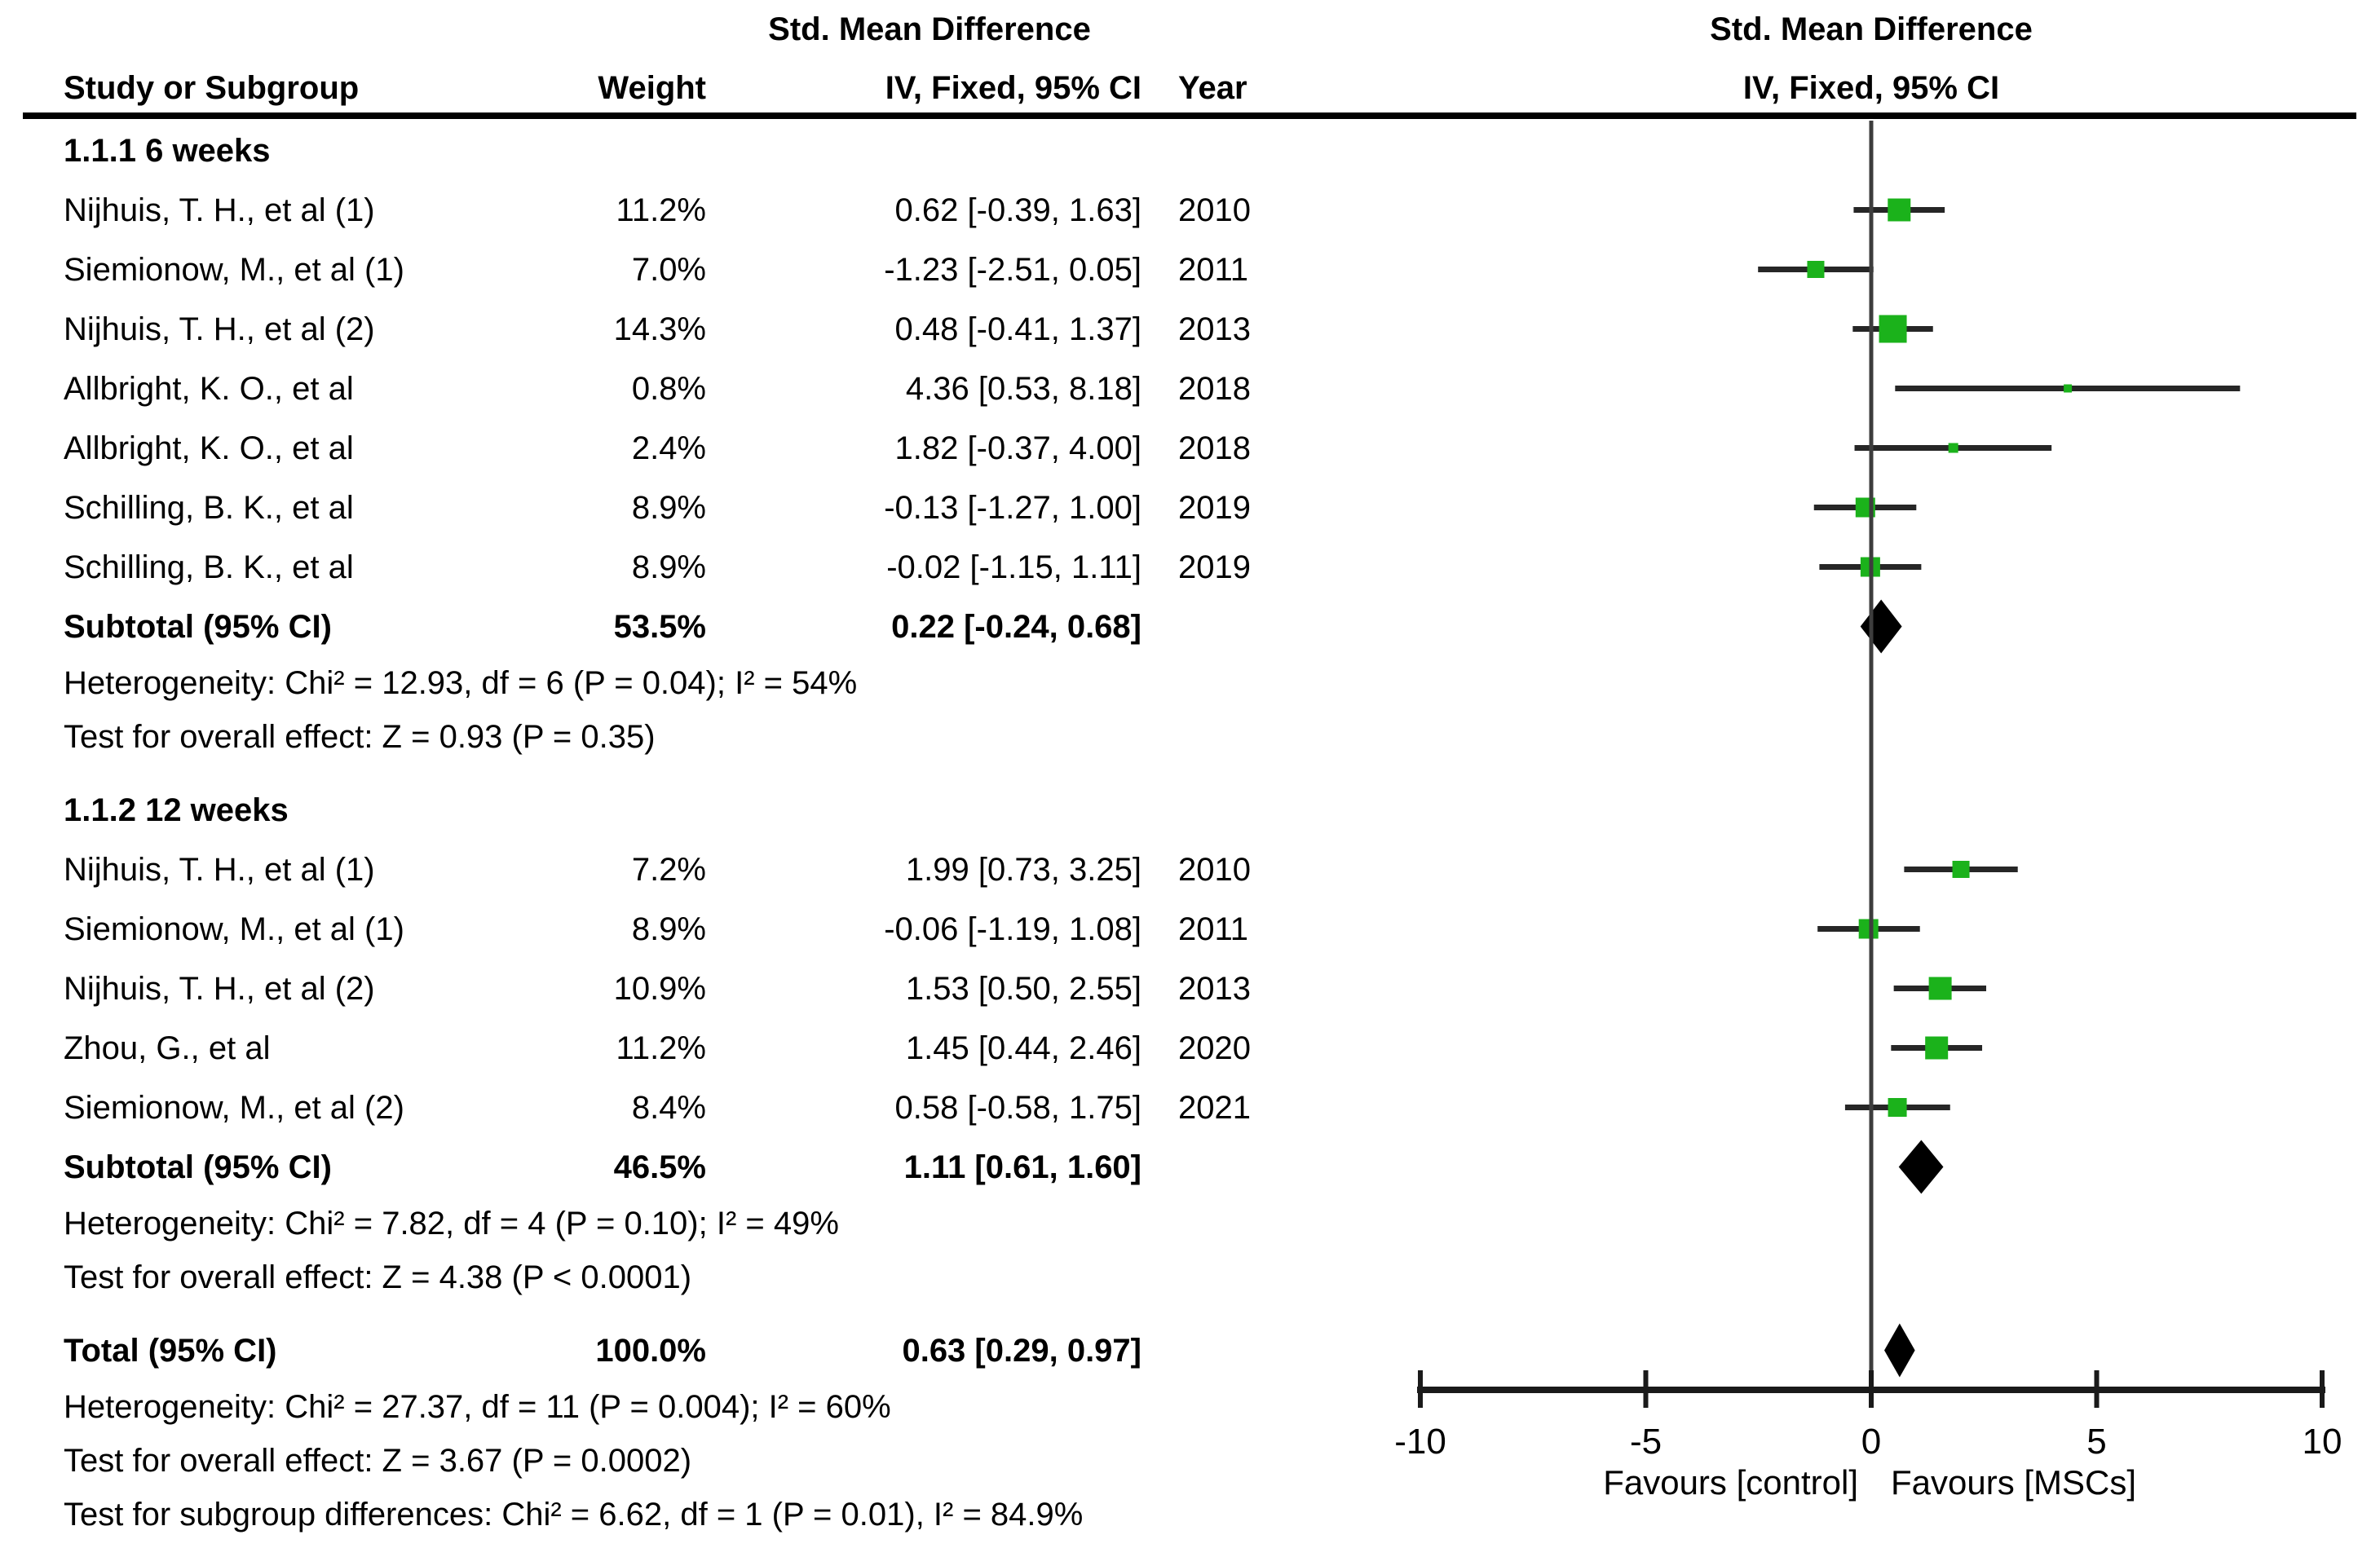  I want to click on study-year: 2020, so click(1214, 1048).